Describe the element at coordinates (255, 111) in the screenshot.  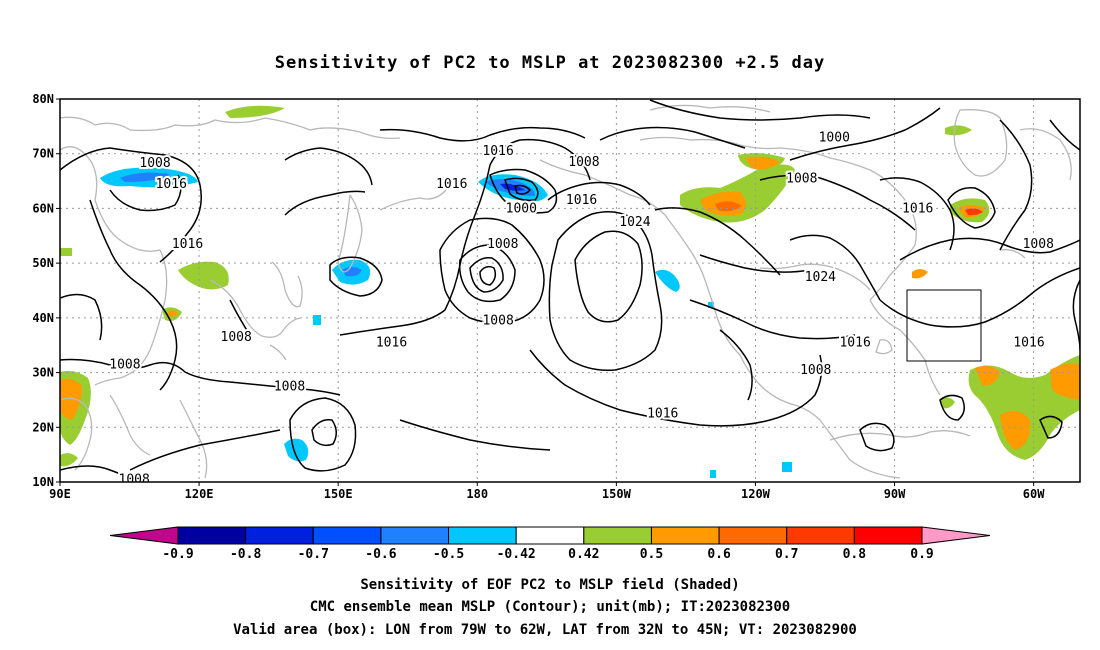
I see `pos-shade-arctic` at that location.